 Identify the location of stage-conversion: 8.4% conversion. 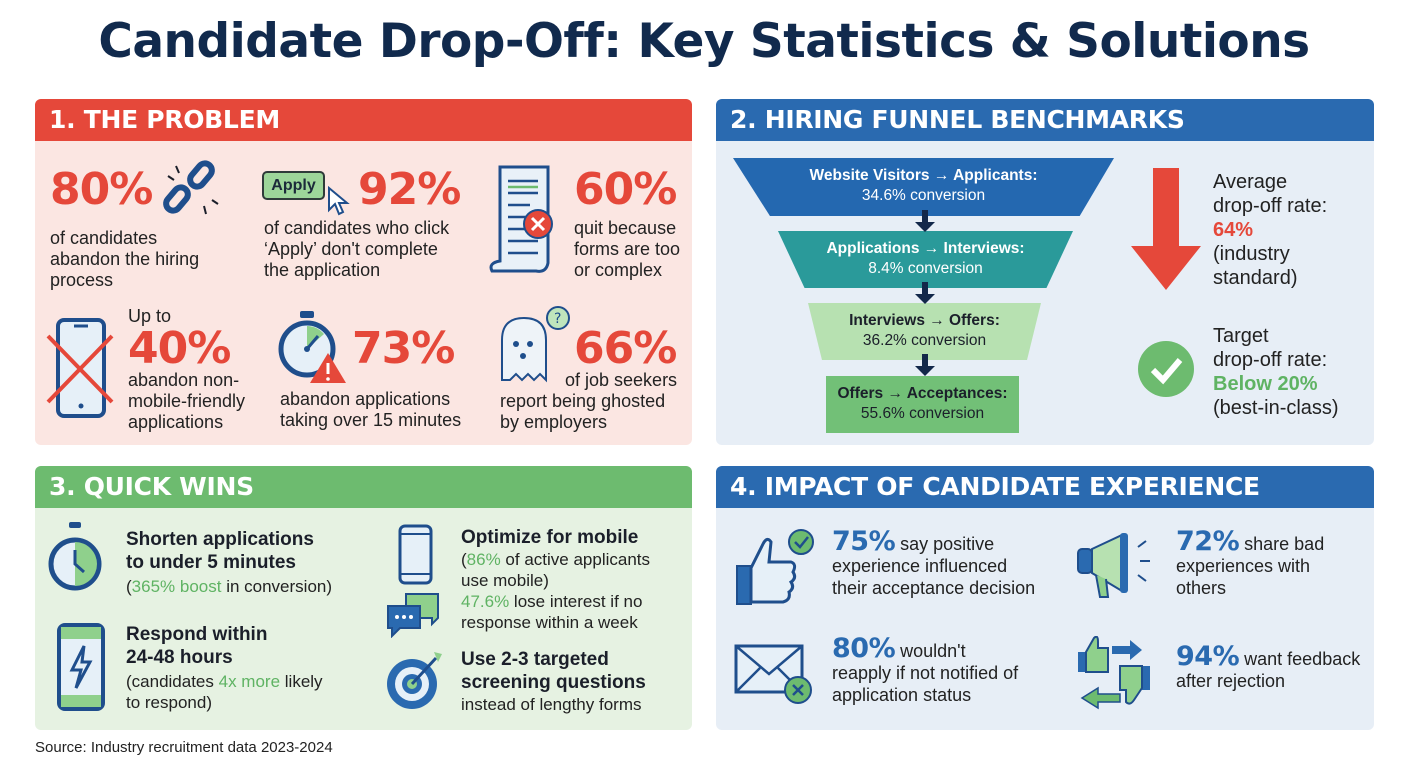
(925, 268).